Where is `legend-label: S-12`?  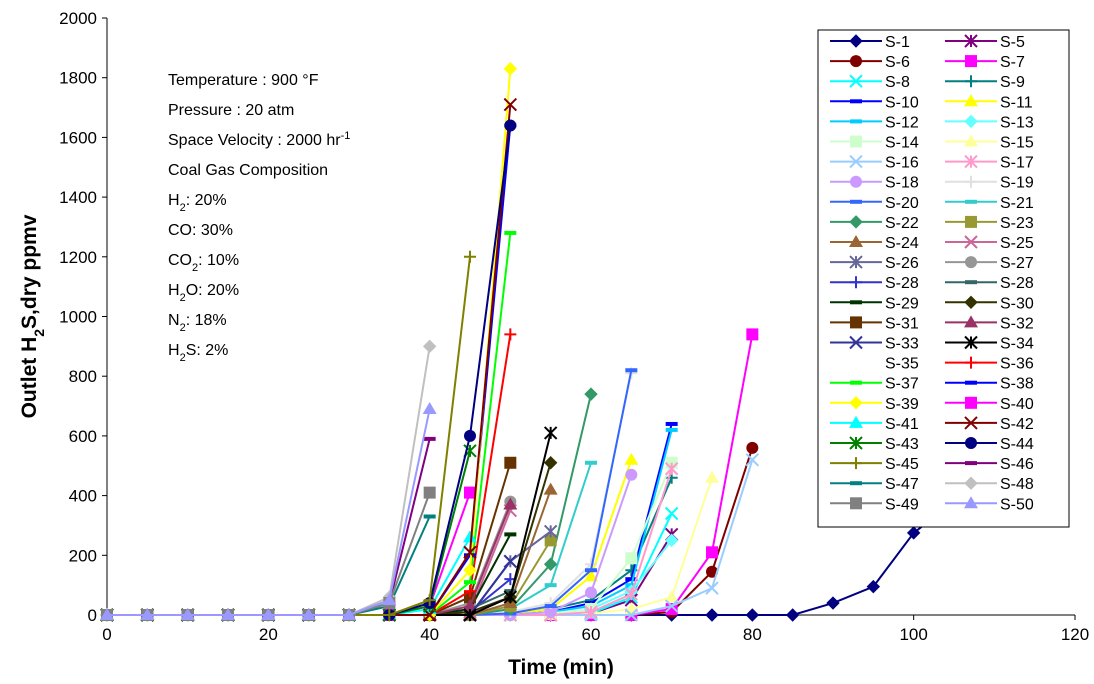
legend-label: S-12 is located at coordinates (902, 122).